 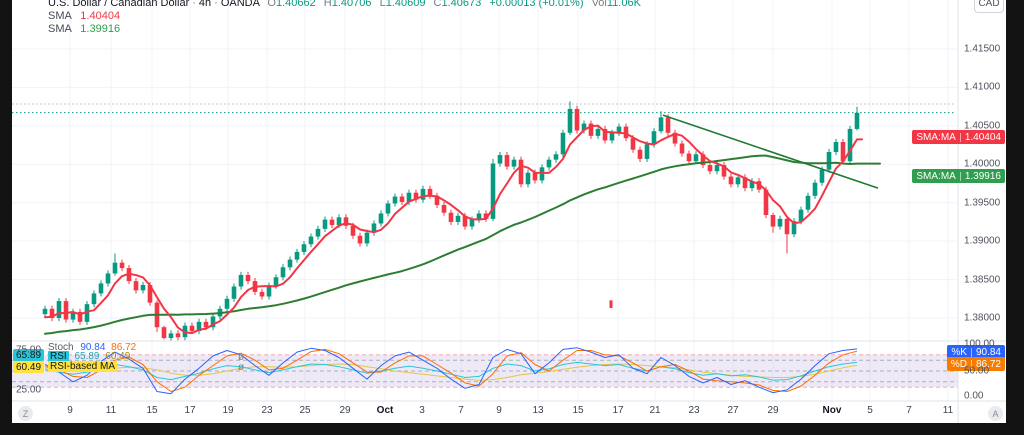 I want to click on stoch-legend-row: Stoch 90.84 86.72, so click(x=92, y=348).